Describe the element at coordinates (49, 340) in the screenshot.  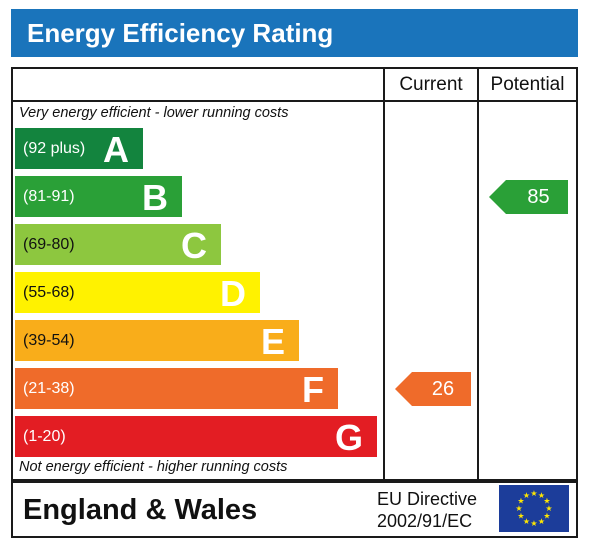
I see `band-range-label: (39-54)` at that location.